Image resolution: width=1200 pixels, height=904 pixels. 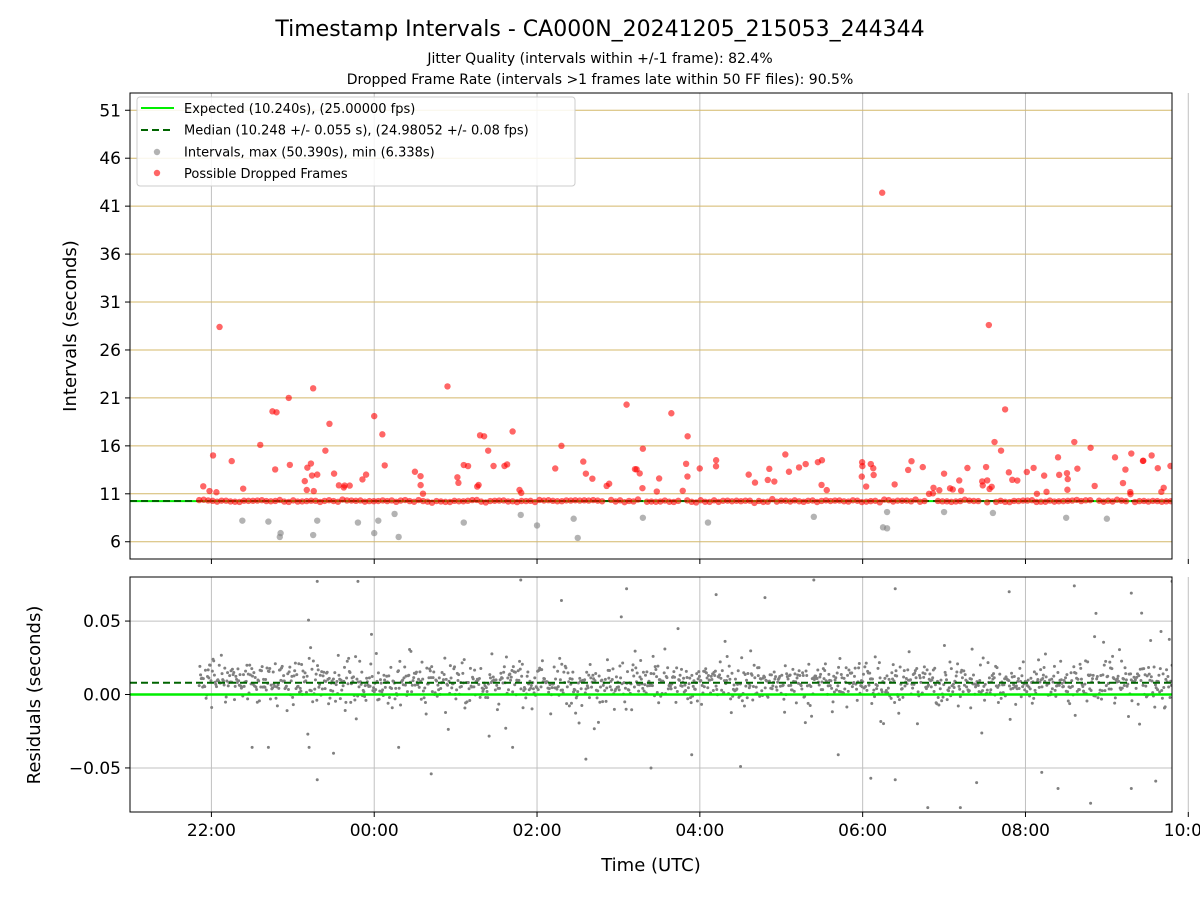 I want to click on legend-dropped-label: Possible Dropped Frames, so click(x=266, y=174).